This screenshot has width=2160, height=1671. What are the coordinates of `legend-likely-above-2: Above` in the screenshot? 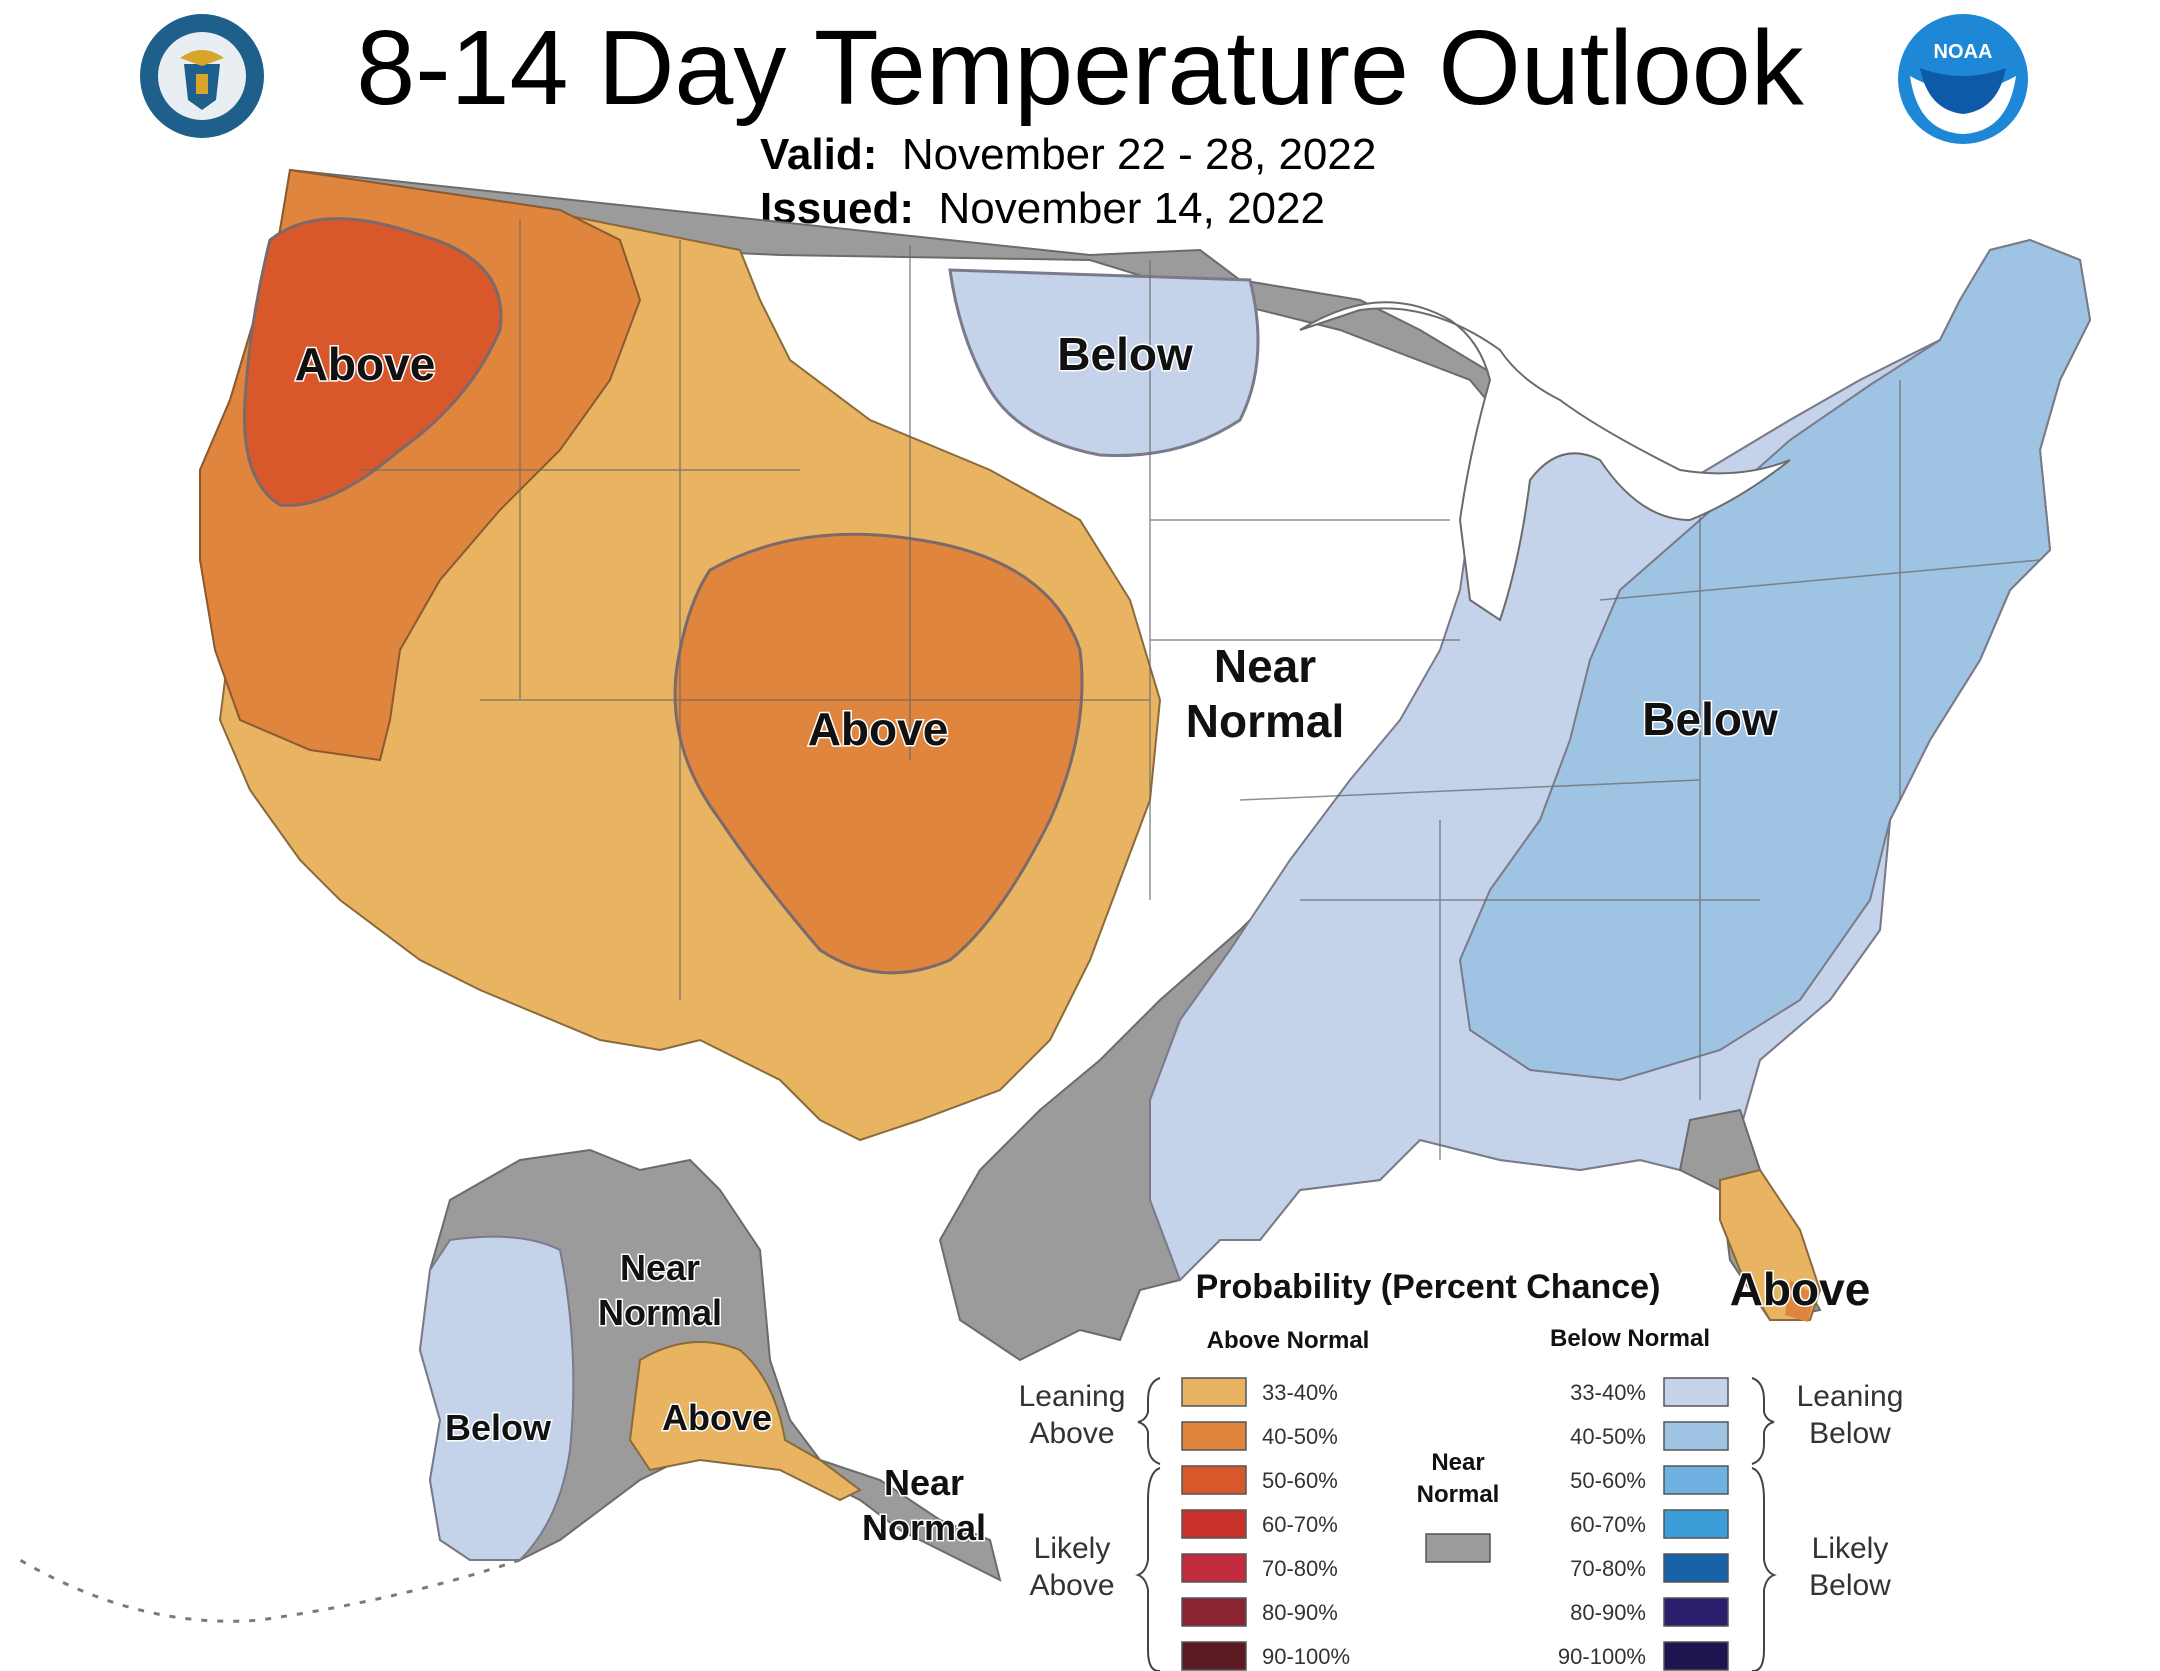 It's located at (1071, 1585).